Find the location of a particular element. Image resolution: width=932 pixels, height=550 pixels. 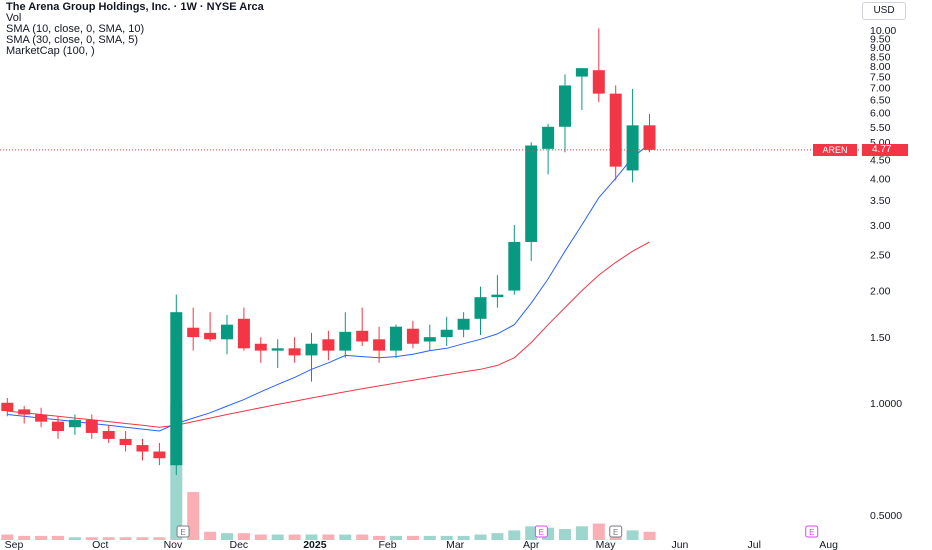

ticker-tag: AREN is located at coordinates (835, 149).